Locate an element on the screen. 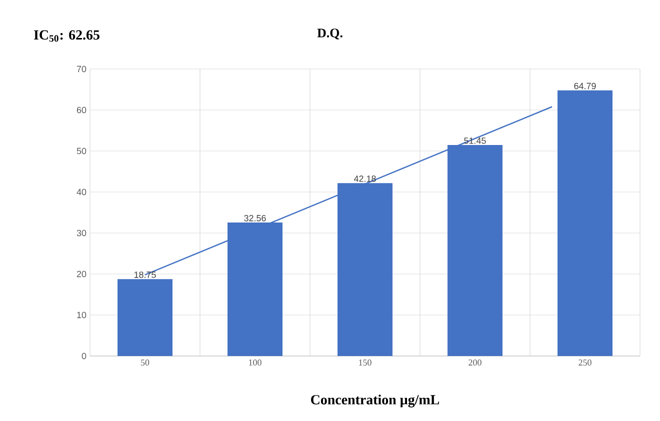  data-label: 32.56 is located at coordinates (255, 218).